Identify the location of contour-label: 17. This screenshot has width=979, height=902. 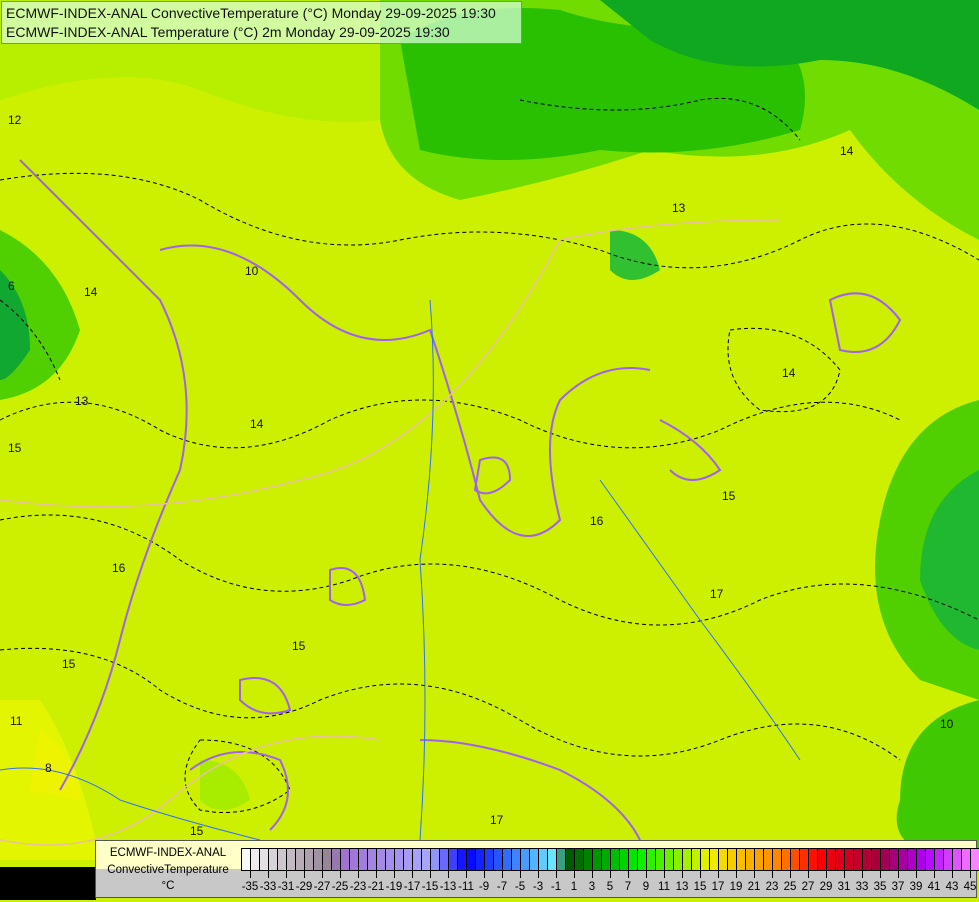
(497, 820).